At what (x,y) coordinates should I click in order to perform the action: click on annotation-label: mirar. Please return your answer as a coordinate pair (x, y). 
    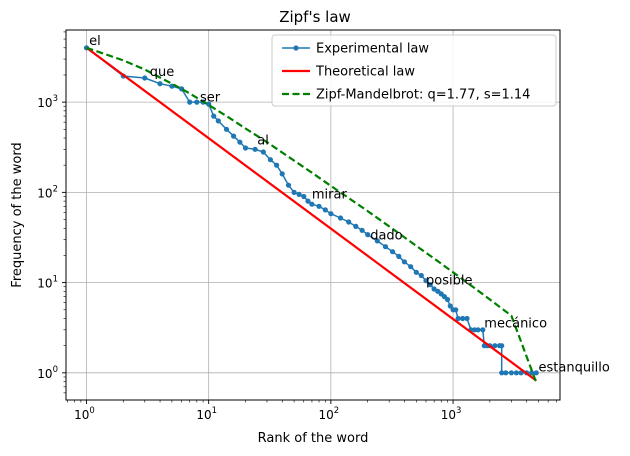
    Looking at the image, I should click on (330, 194).